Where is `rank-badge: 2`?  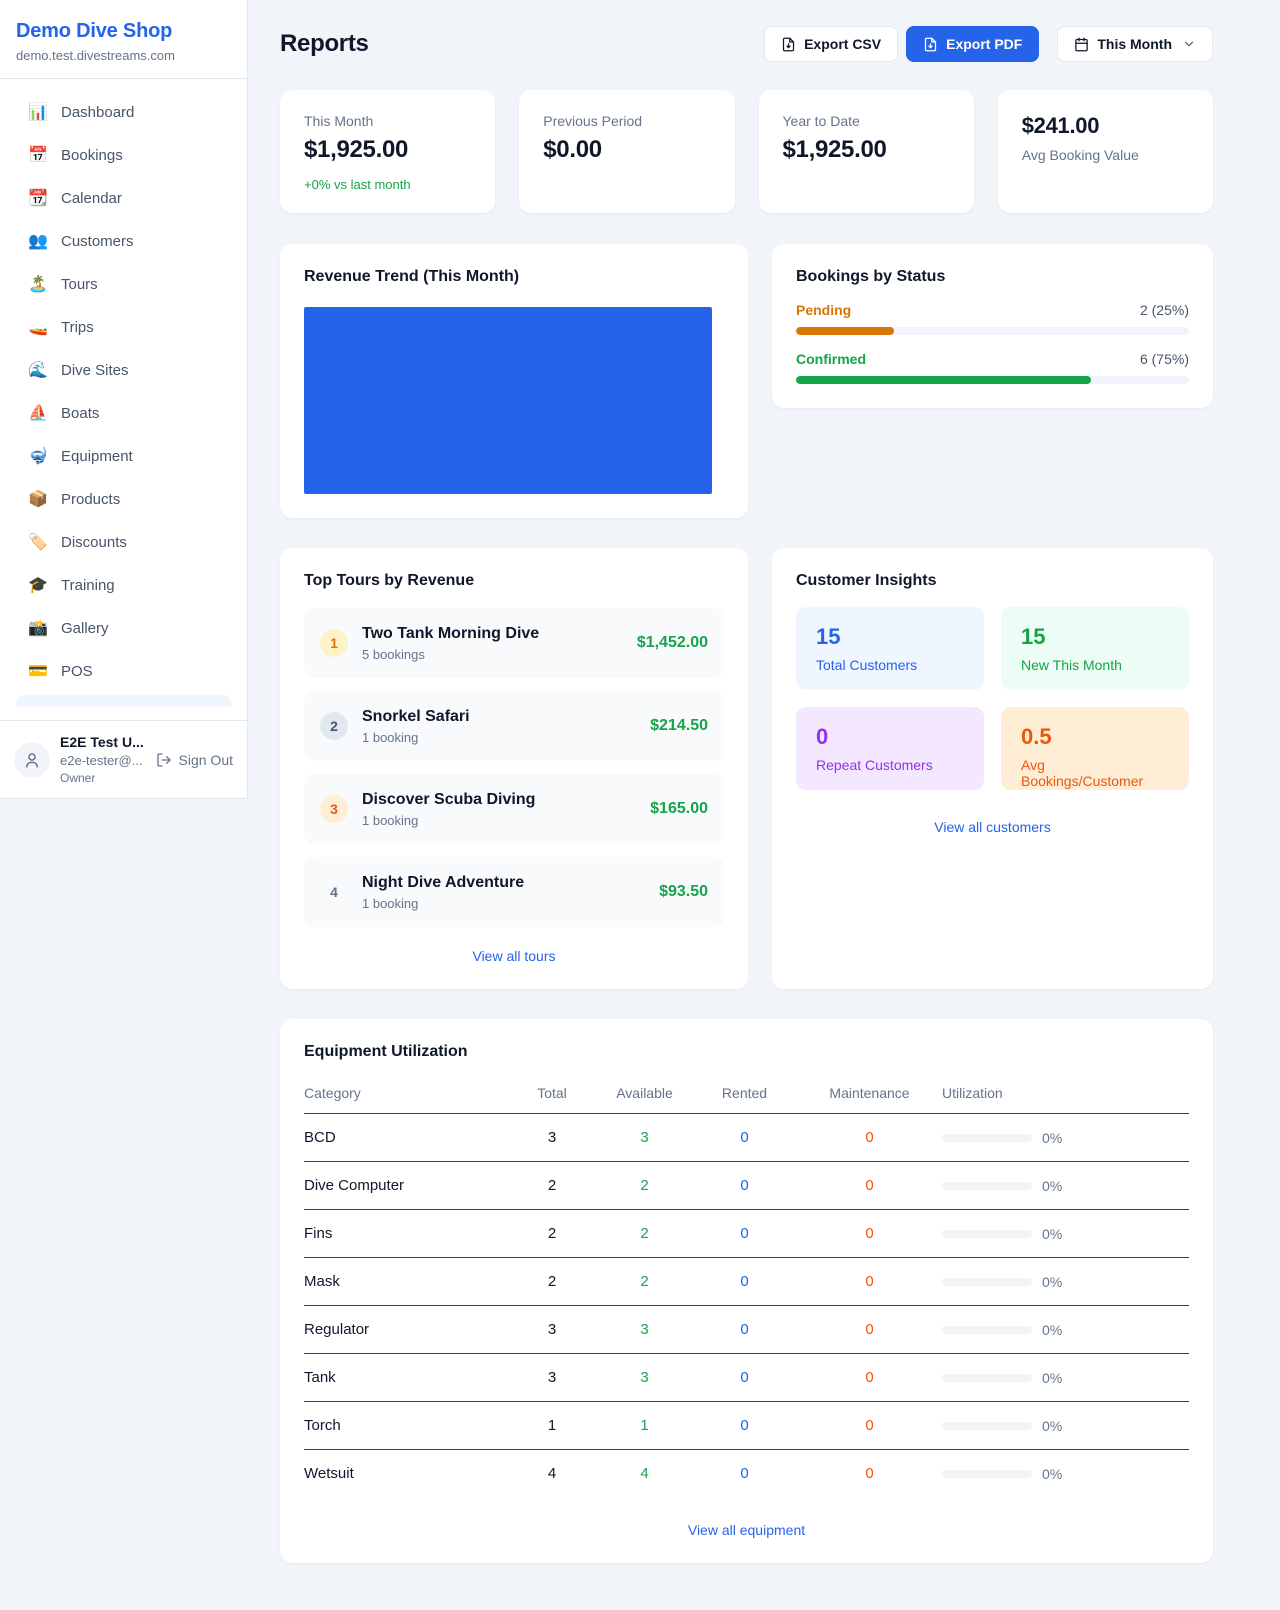 rank-badge: 2 is located at coordinates (334, 726).